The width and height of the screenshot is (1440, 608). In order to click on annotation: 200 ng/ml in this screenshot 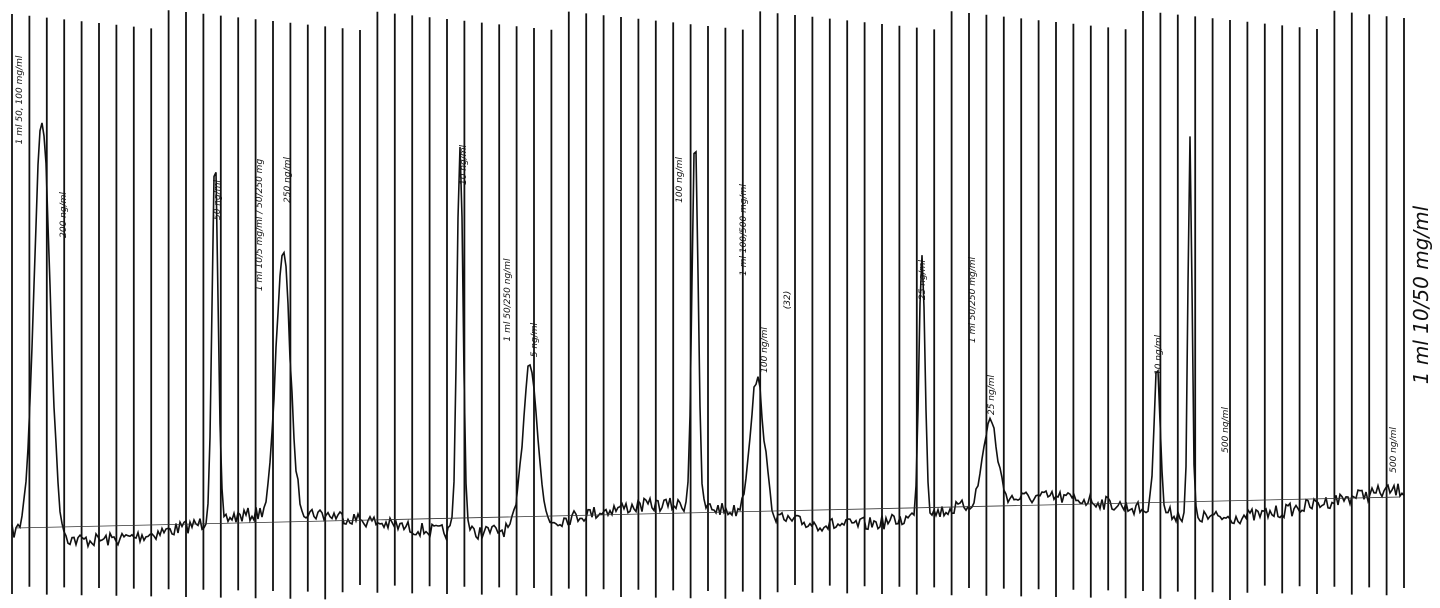, I will do `click(64, 215)`.